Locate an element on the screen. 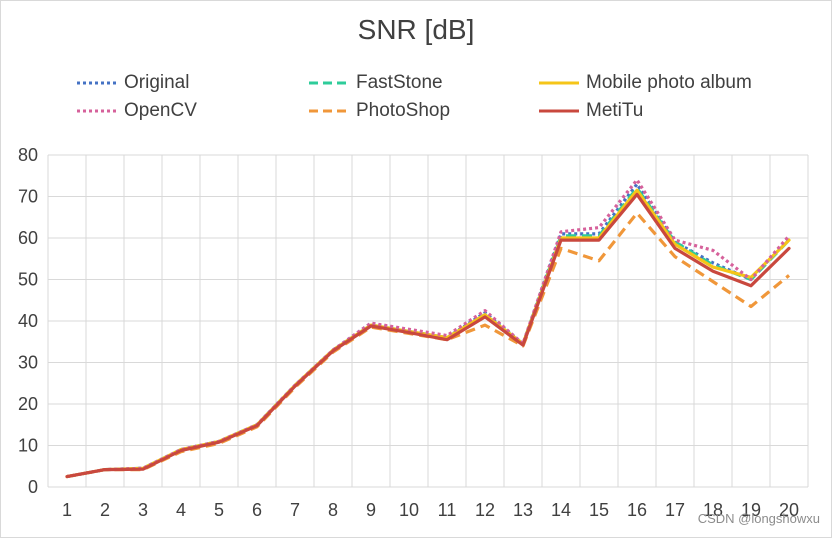  y-tick-label: 60 is located at coordinates (28, 238).